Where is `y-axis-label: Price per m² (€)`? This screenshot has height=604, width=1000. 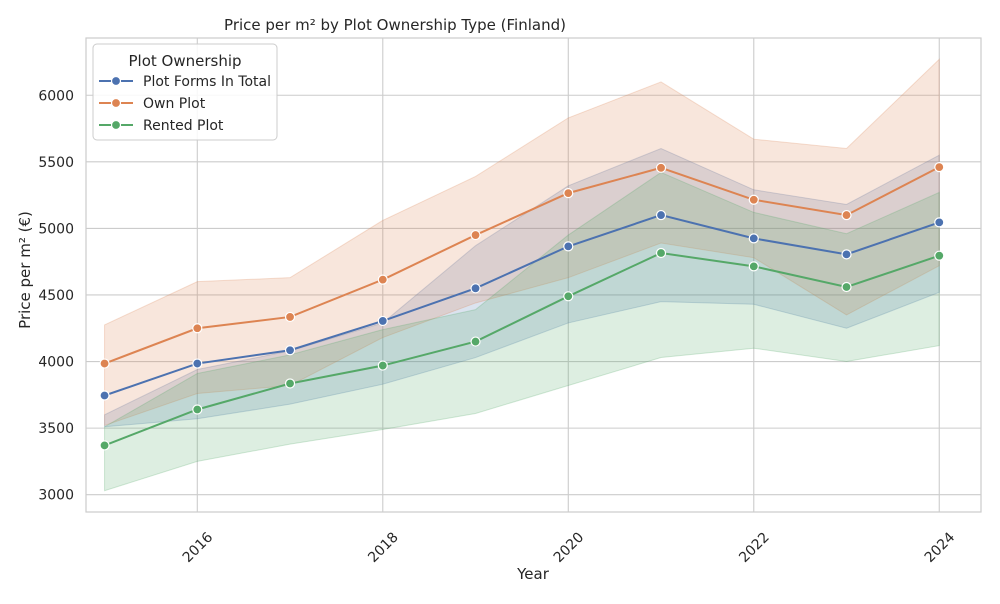
y-axis-label: Price per m² (€) is located at coordinates (25, 270).